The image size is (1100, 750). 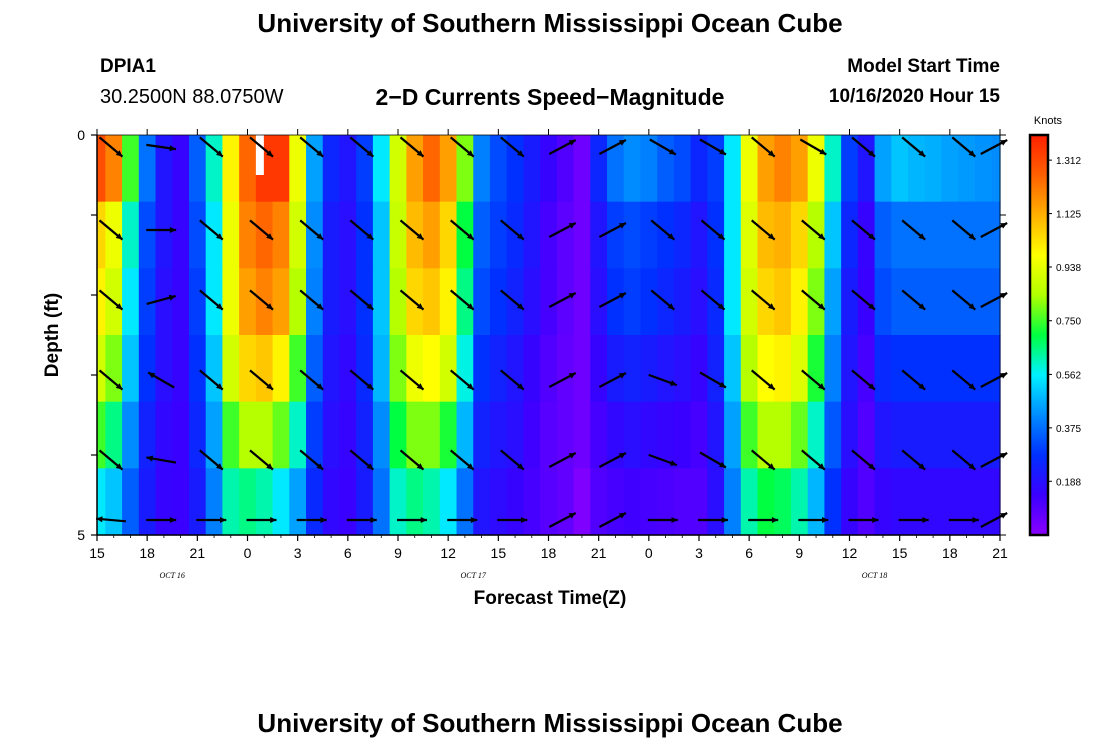 I want to click on x-tick-label: 3, so click(x=699, y=553).